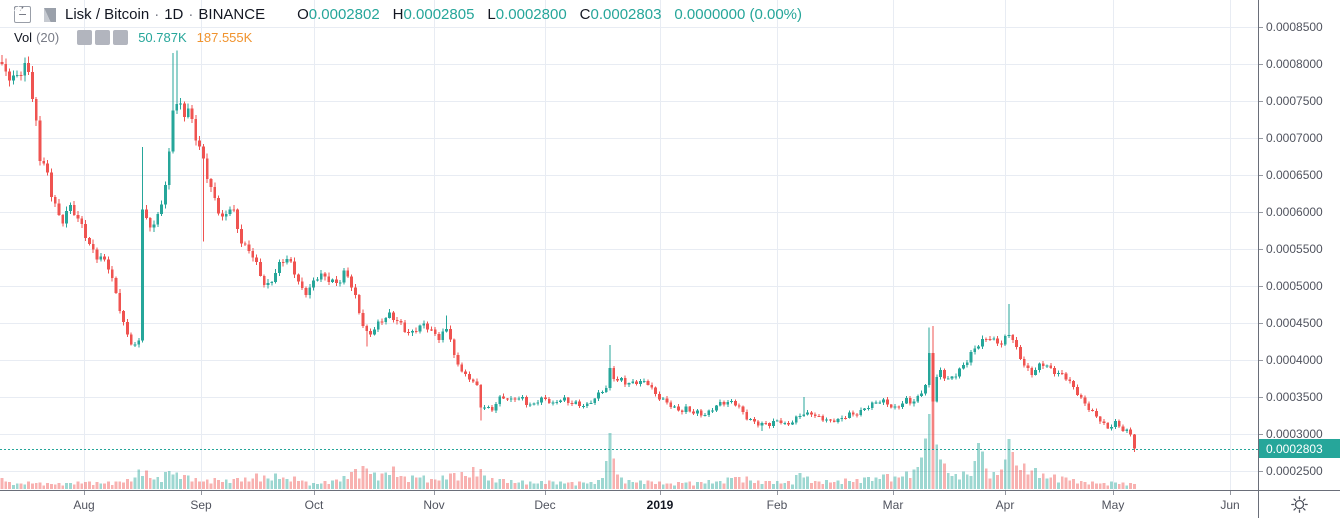 Image resolution: width=1340 pixels, height=518 pixels. I want to click on price-tick-label: 0.0008500, so click(1294, 27).